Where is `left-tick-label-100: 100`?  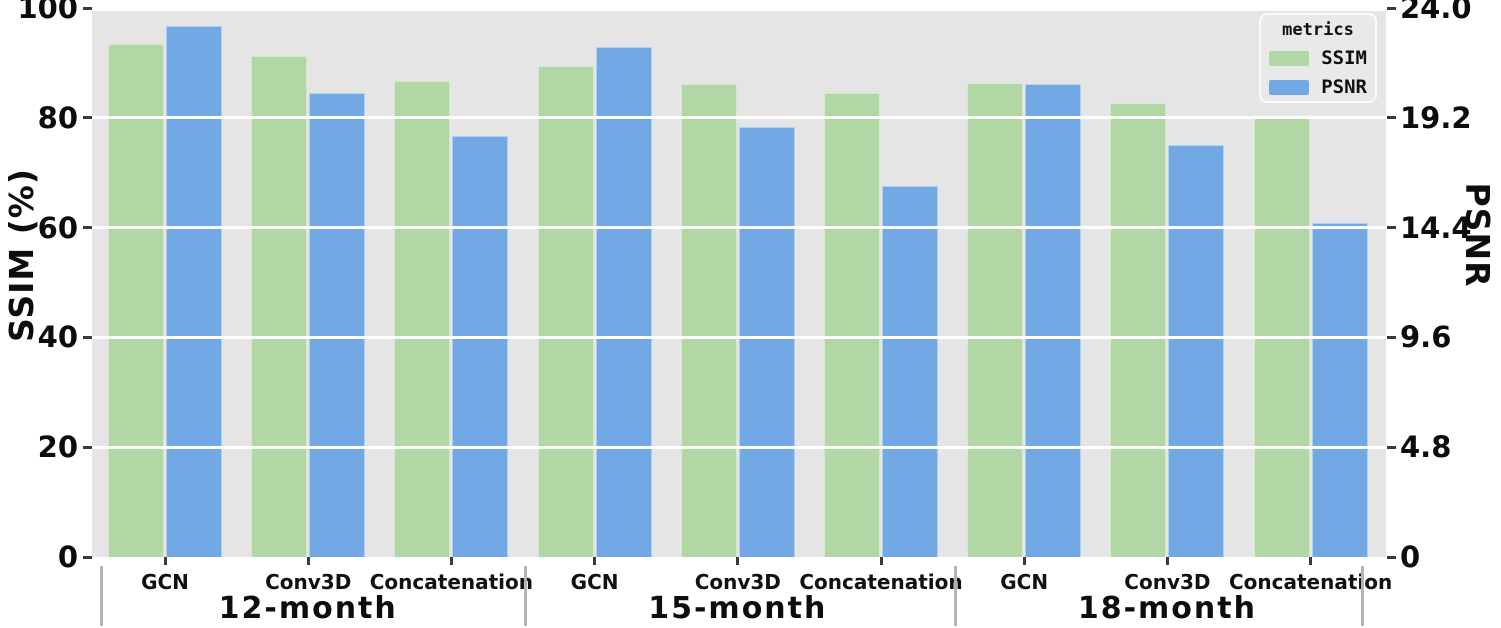 left-tick-label-100: 100 is located at coordinates (47, 12).